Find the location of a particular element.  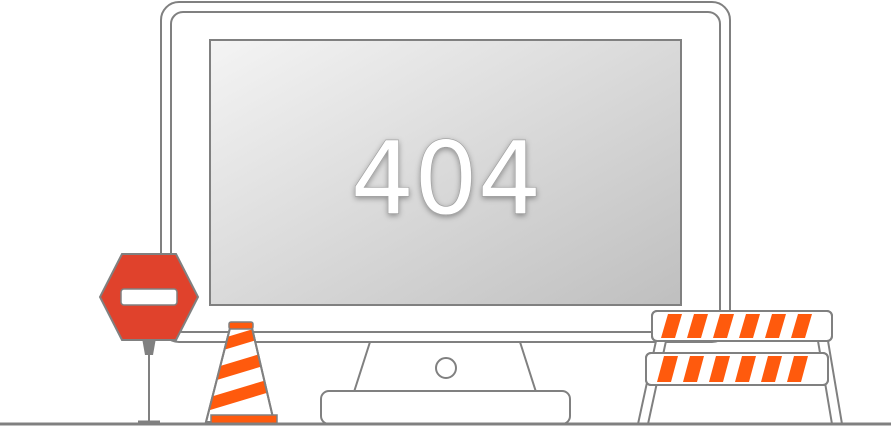

no-entry-sign-icon is located at coordinates (149, 338).